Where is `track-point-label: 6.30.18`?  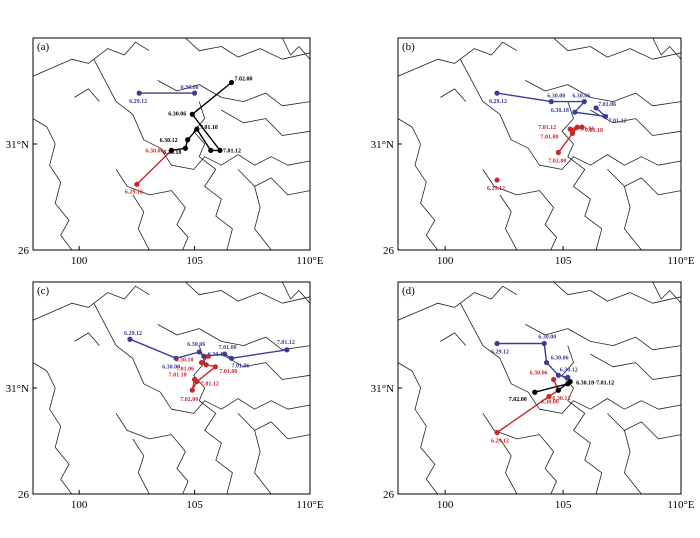
track-point-label: 6.30.18 is located at coordinates (185, 361).